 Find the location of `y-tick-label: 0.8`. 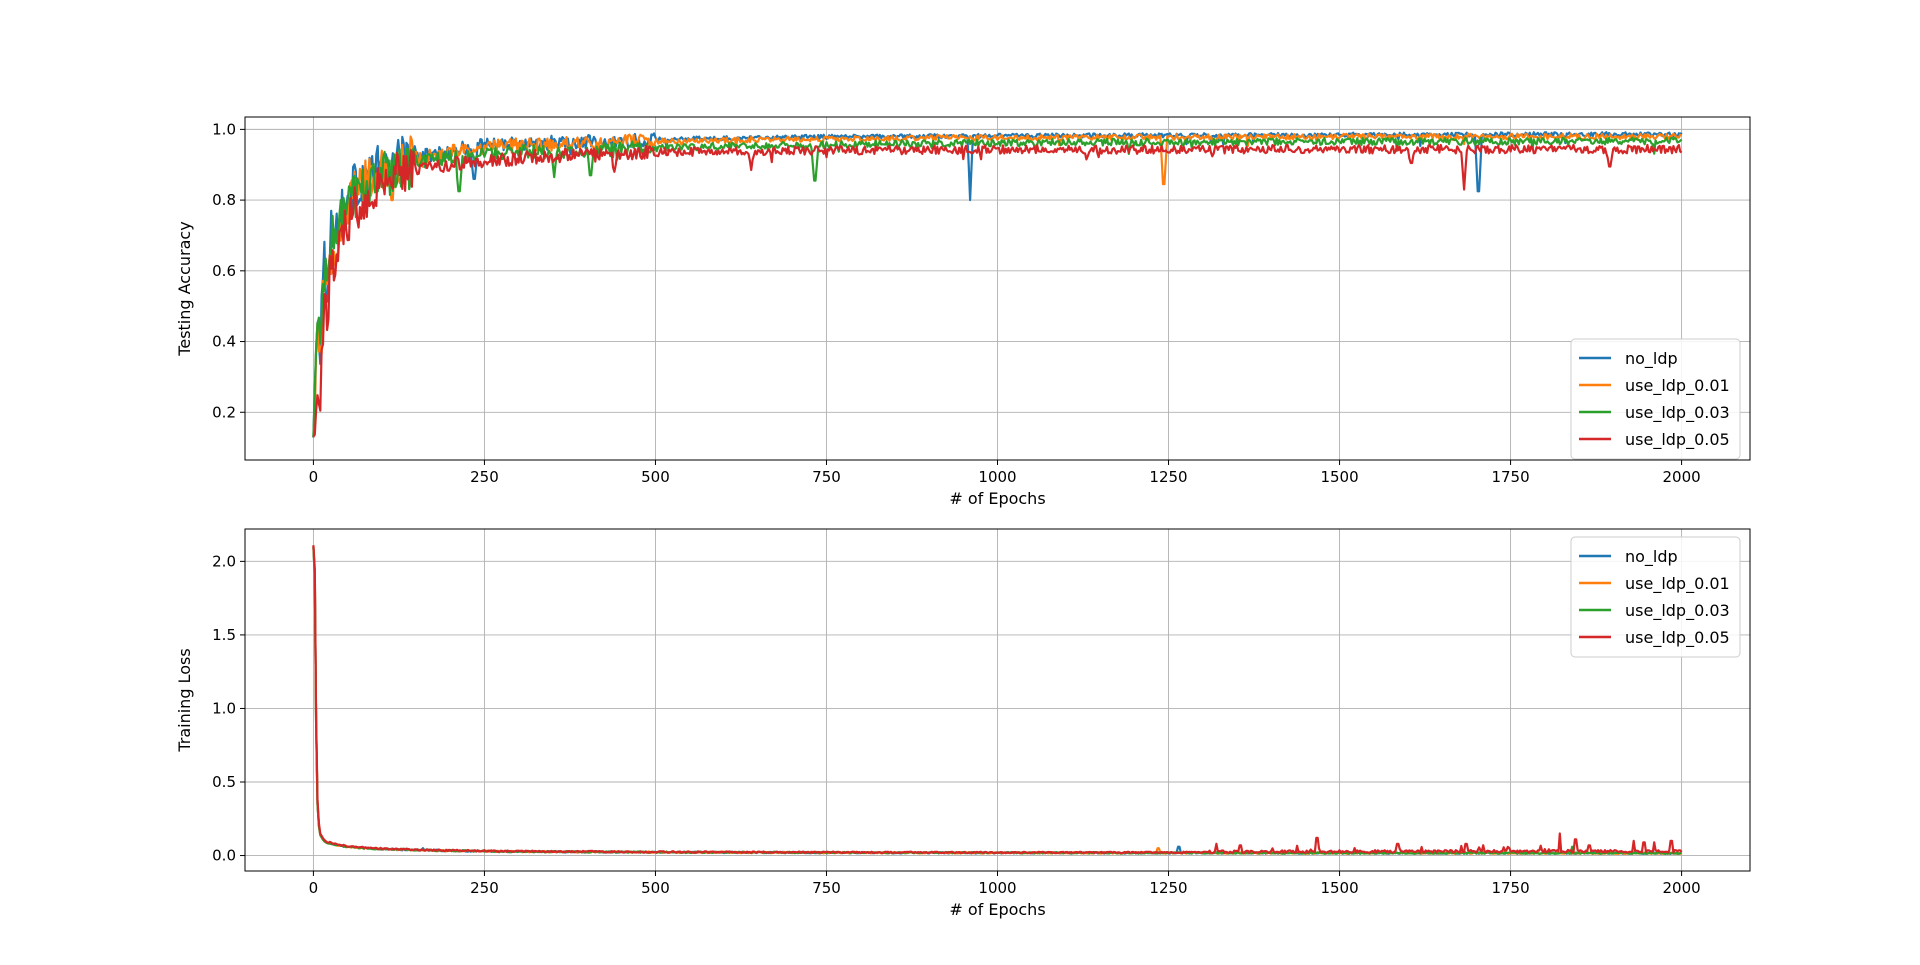

y-tick-label: 0.8 is located at coordinates (224, 200).